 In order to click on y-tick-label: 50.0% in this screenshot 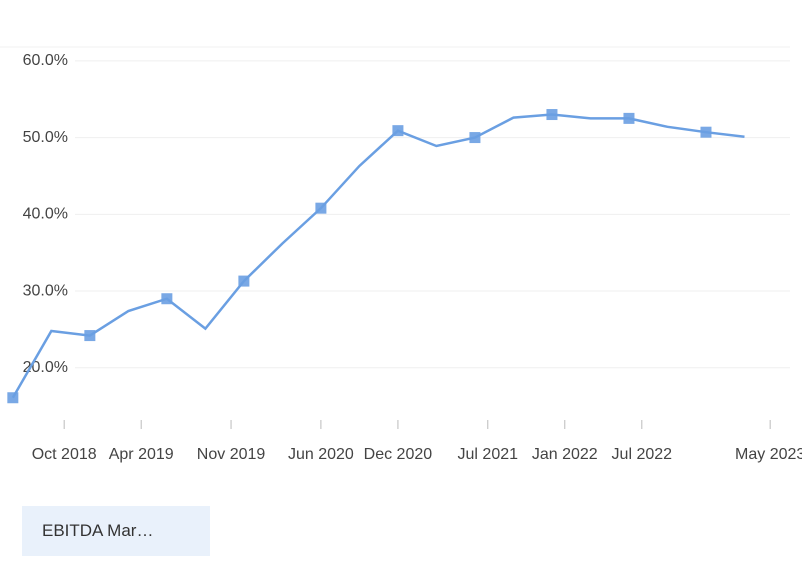, I will do `click(45, 137)`.